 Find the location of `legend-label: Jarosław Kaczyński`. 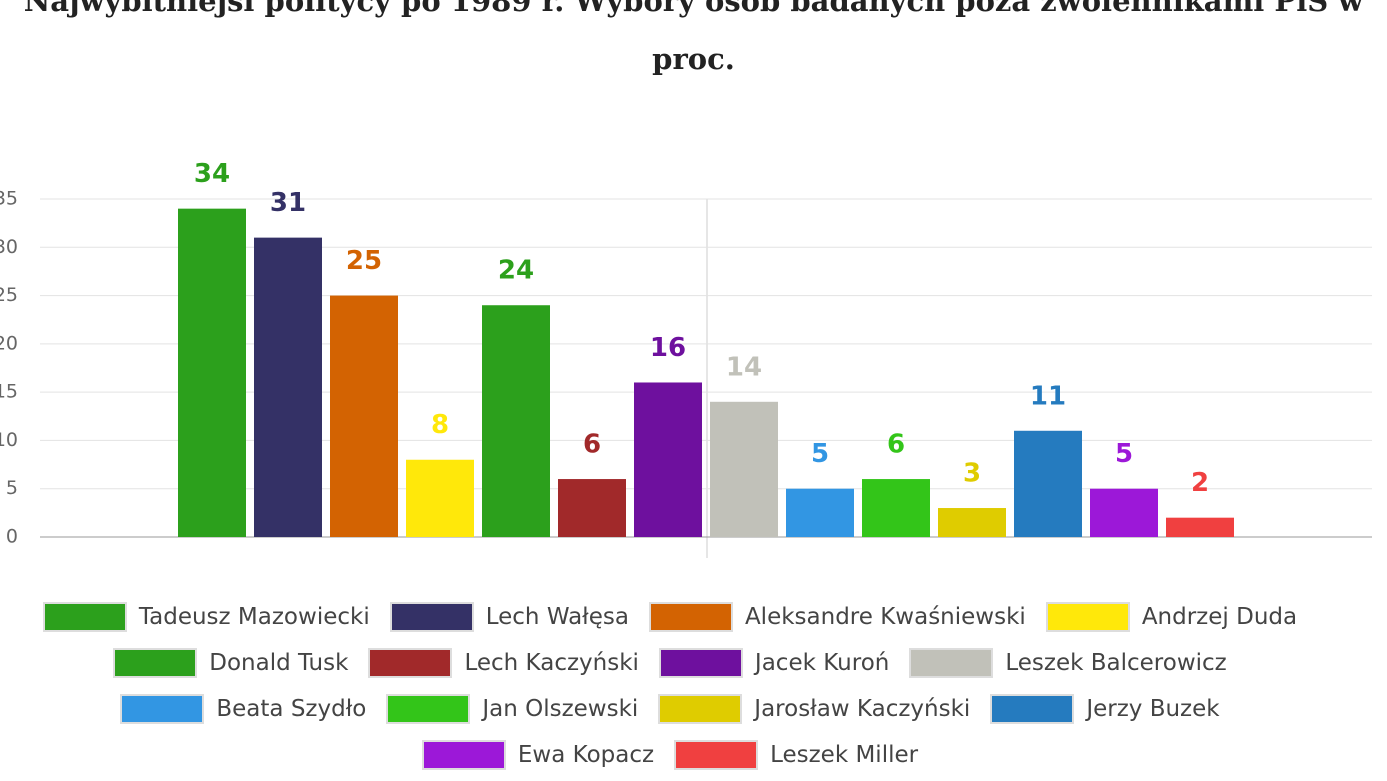

legend-label: Jarosław Kaczyński is located at coordinates (862, 709).